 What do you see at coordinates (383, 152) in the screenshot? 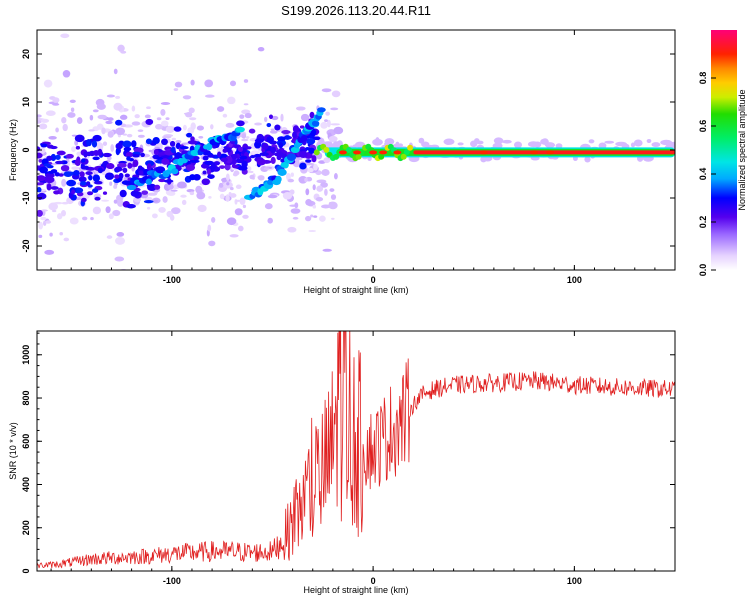
I see `carrier-hotspot` at bounding box center [383, 152].